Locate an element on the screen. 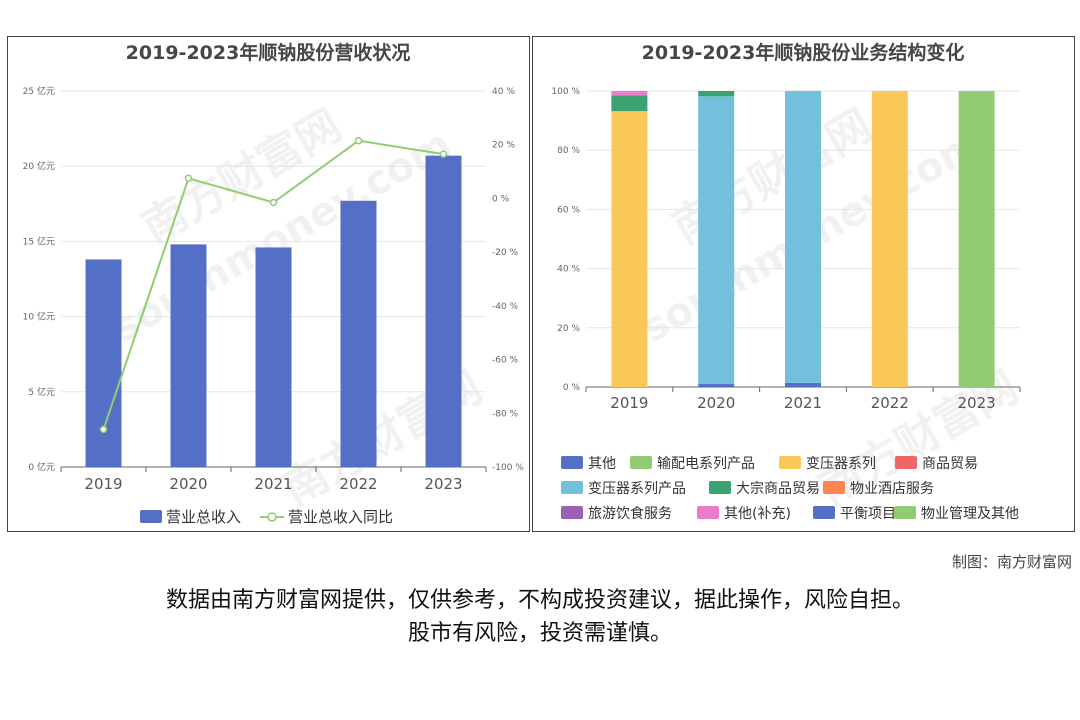  chart-credit: 制图：南方财富网 is located at coordinates (1011, 562).